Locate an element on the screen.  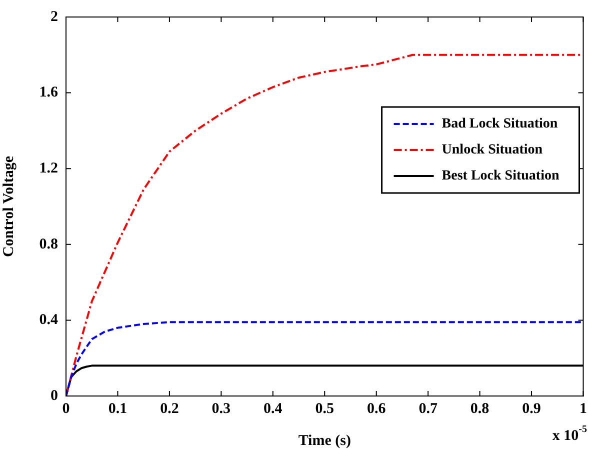
x-tick-label: 0.5 is located at coordinates (324, 408).